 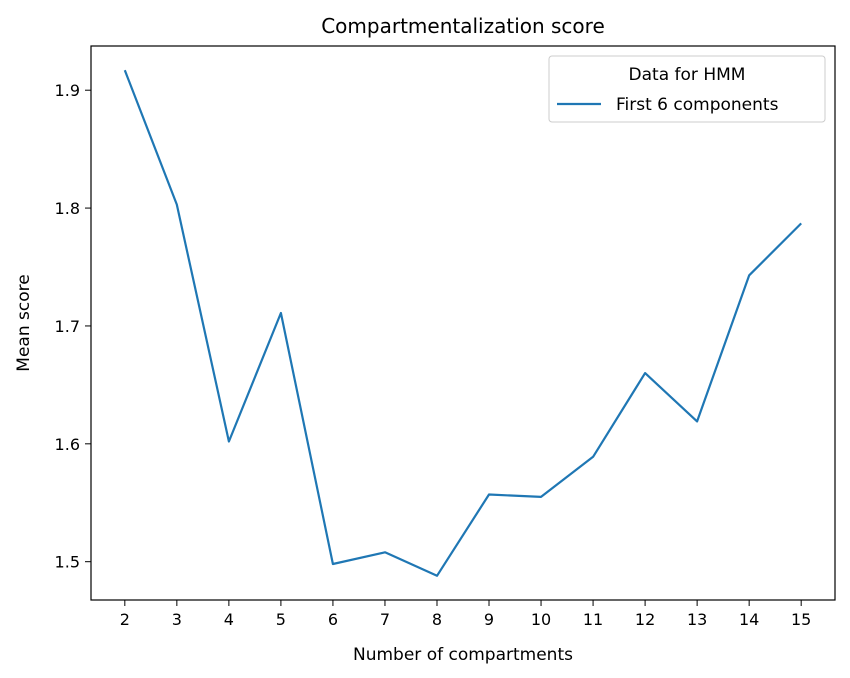 What do you see at coordinates (67, 90) in the screenshot?
I see `y-tick-label: 1.9` at bounding box center [67, 90].